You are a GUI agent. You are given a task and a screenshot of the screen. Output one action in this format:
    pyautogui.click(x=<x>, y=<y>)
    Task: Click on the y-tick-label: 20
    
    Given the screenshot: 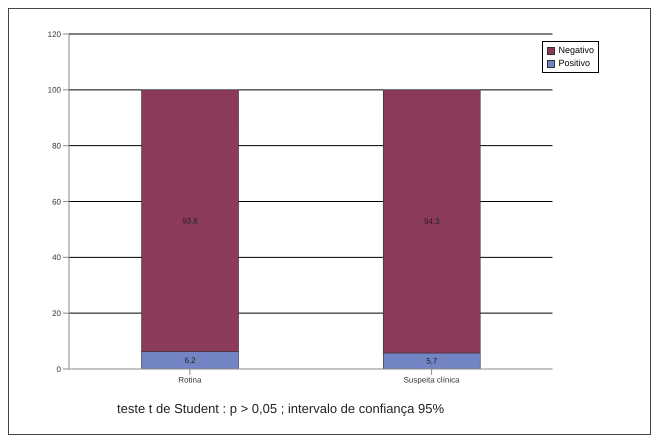 What is the action you would take?
    pyautogui.click(x=57, y=313)
    